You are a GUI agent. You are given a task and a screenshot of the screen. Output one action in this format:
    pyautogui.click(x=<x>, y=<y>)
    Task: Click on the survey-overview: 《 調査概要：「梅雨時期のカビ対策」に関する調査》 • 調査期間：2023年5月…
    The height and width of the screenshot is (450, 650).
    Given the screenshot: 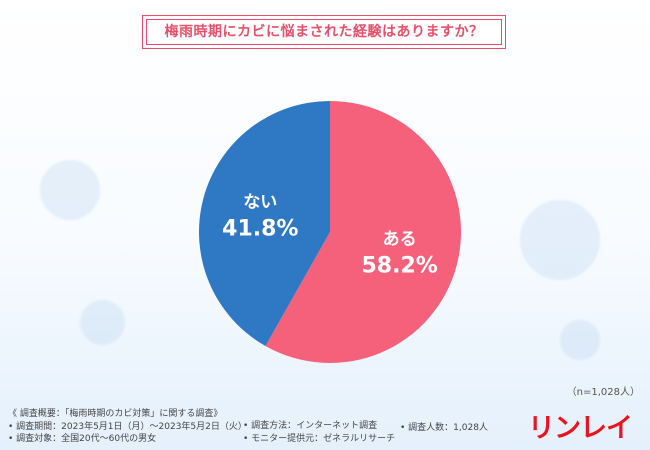 What is the action you would take?
    pyautogui.click(x=127, y=427)
    